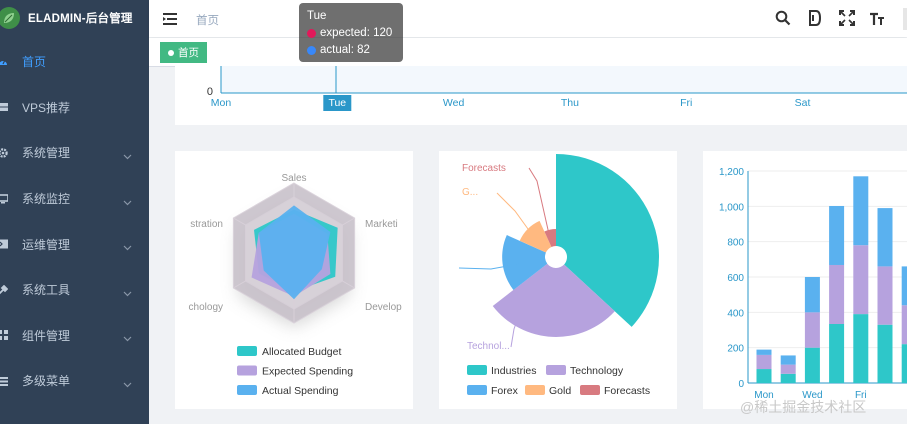  I want to click on legend-label: Industries, so click(514, 371).